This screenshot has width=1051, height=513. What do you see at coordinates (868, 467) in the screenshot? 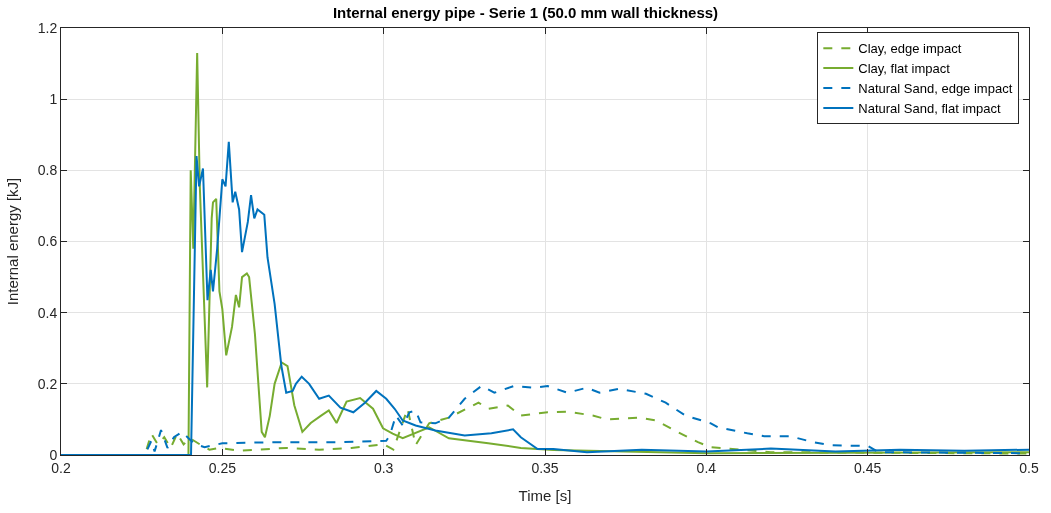
I see `x-tick-label: 0.45` at bounding box center [868, 467].